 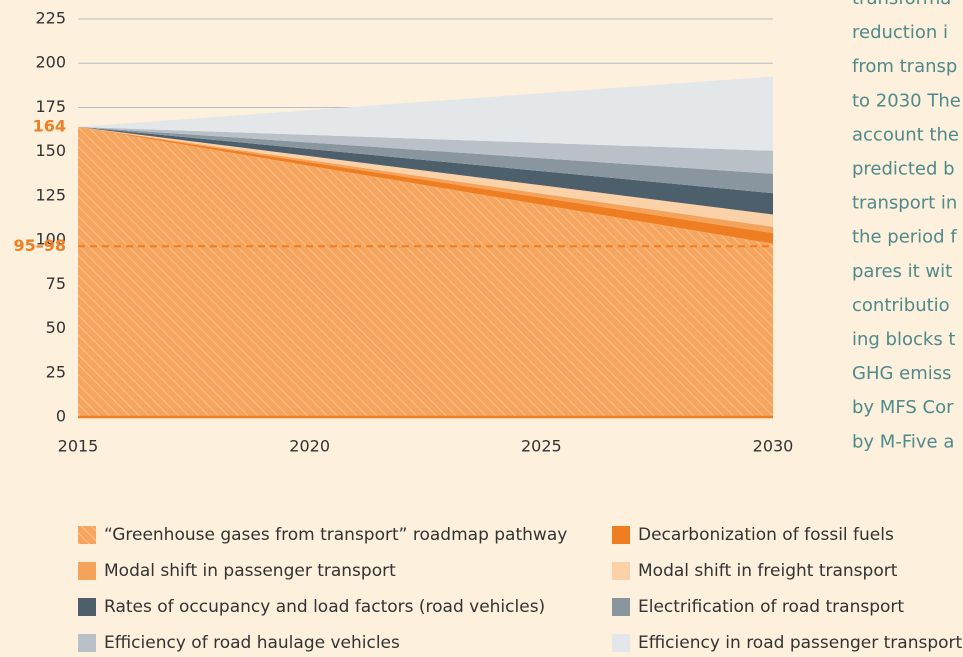 I want to click on legend-label: Modal shift in freight transport, so click(x=768, y=571).